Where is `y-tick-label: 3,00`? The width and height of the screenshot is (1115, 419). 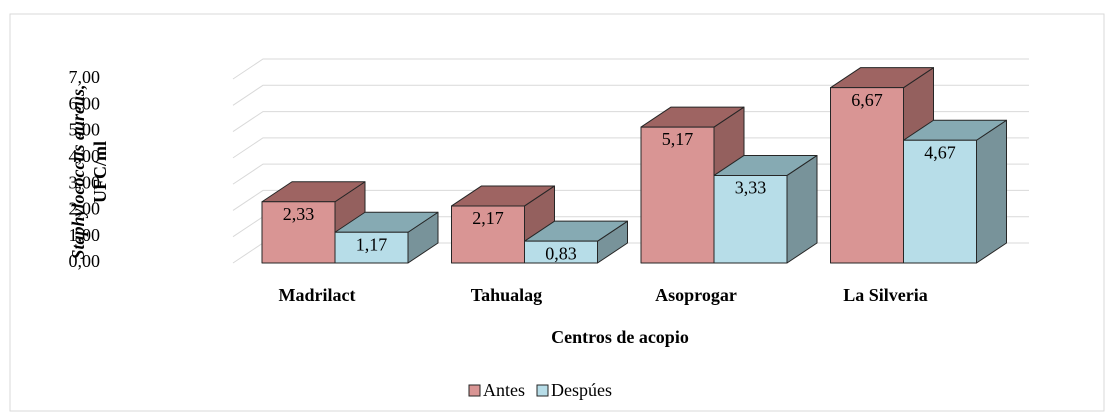 y-tick-label: 3,00 is located at coordinates (85, 182).